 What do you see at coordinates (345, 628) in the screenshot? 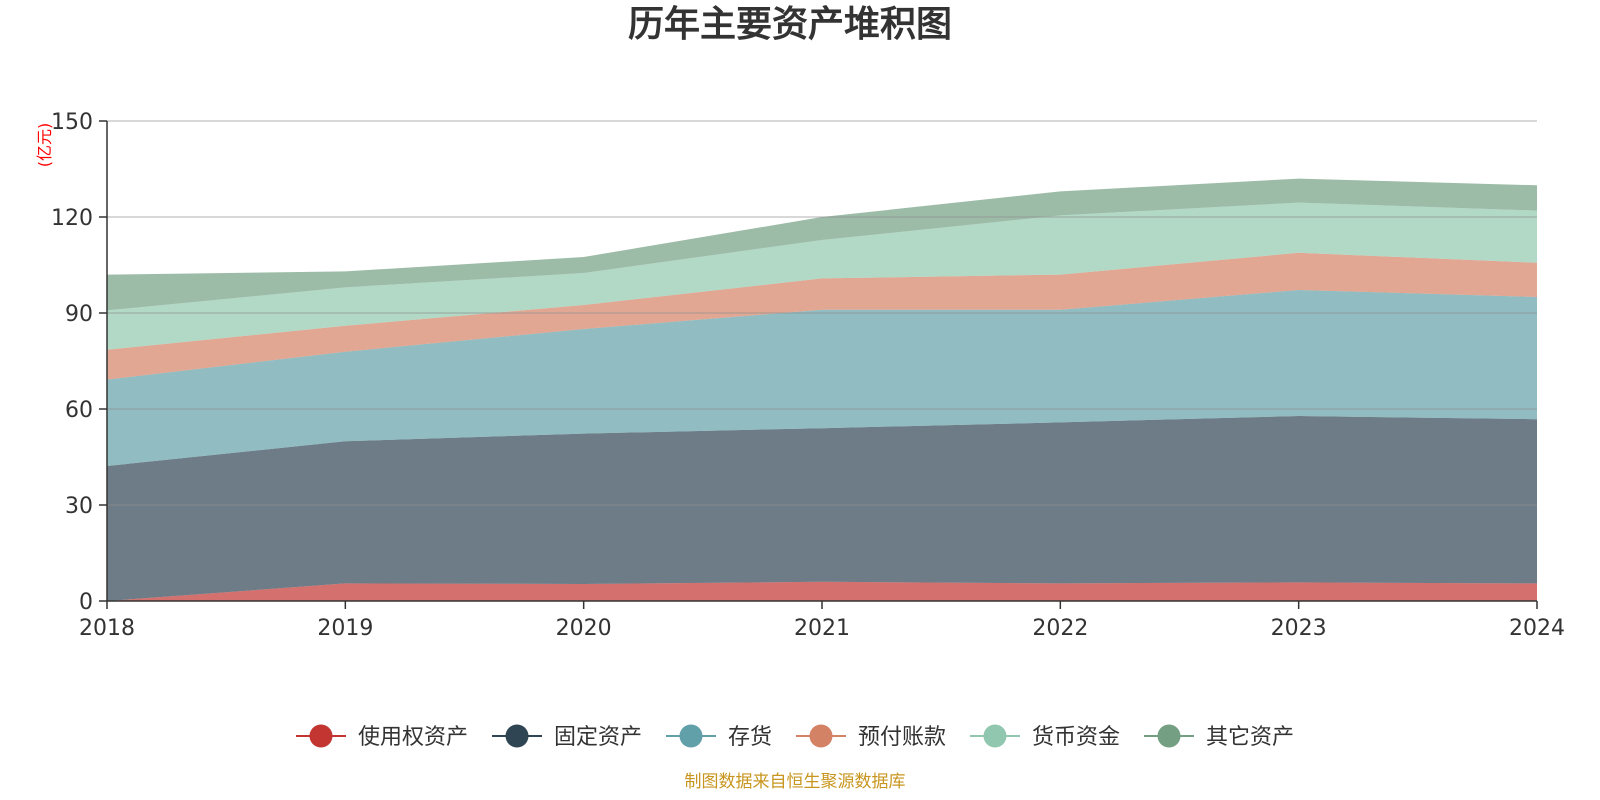
I see `x-tick-label: 2019` at bounding box center [345, 628].